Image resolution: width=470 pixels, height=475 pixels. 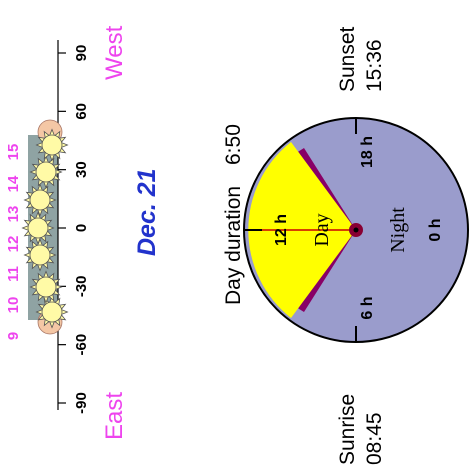 I want to click on day-duration: Day duration 6:50, so click(x=233, y=214).